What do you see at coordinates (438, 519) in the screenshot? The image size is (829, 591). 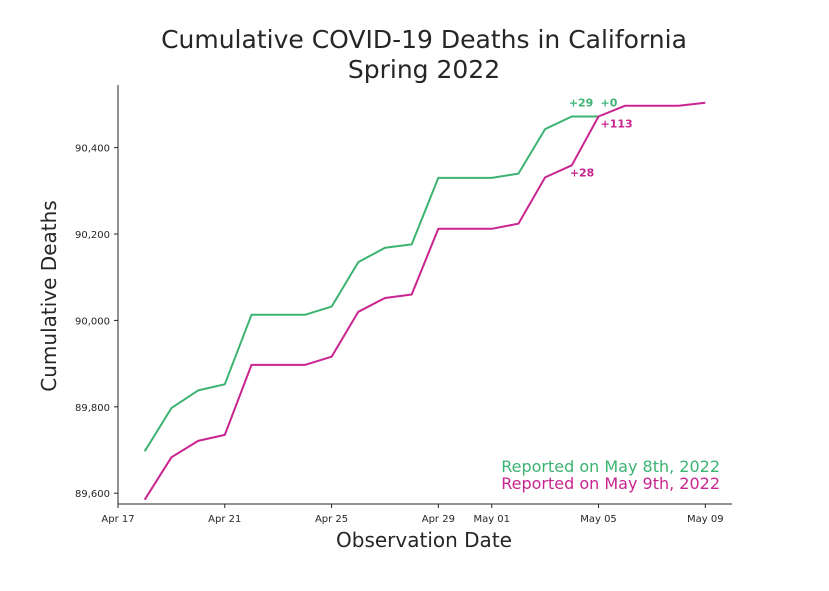 I see `x-tick-label: Apr 29` at bounding box center [438, 519].